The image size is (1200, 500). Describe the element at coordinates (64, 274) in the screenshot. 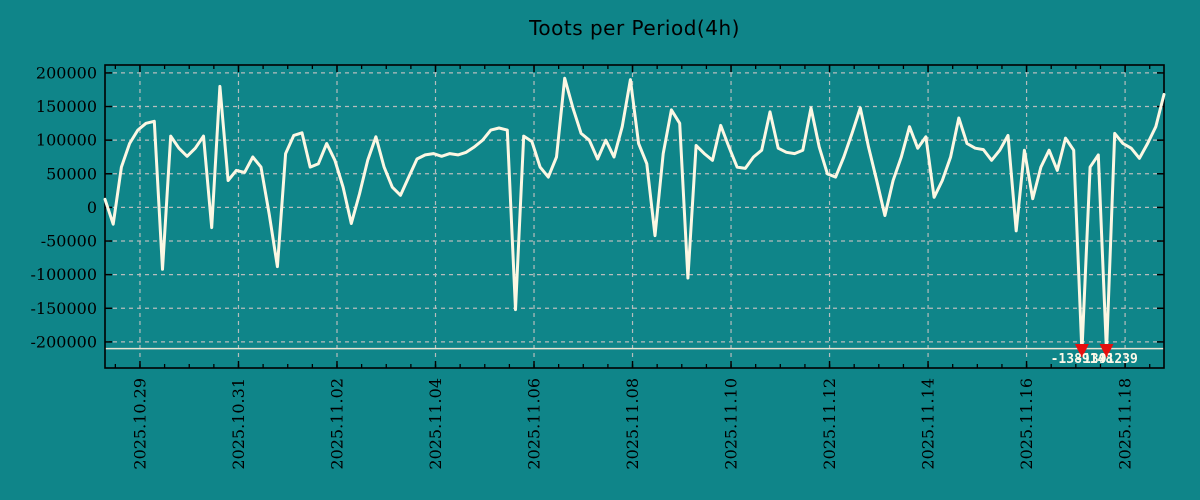

I see `y-tick-label: -100000` at that location.